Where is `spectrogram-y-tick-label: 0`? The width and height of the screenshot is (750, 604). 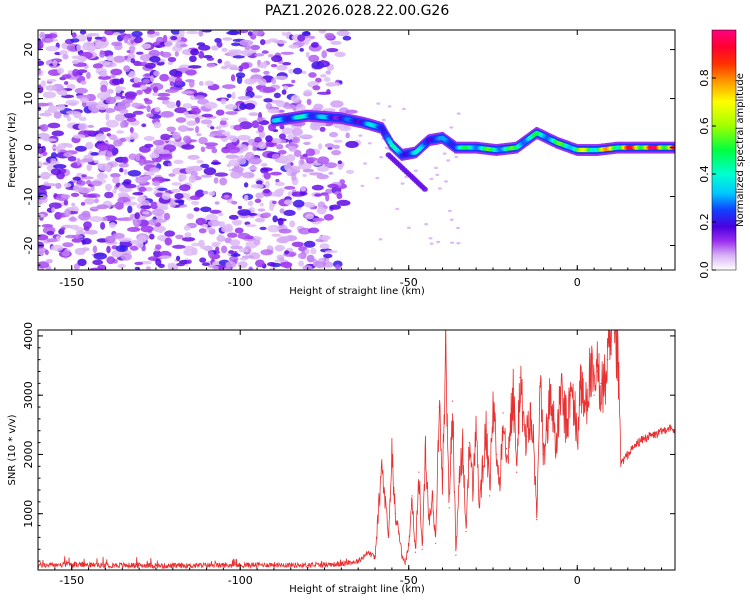 spectrogram-y-tick-label: 0 is located at coordinates (28, 147).